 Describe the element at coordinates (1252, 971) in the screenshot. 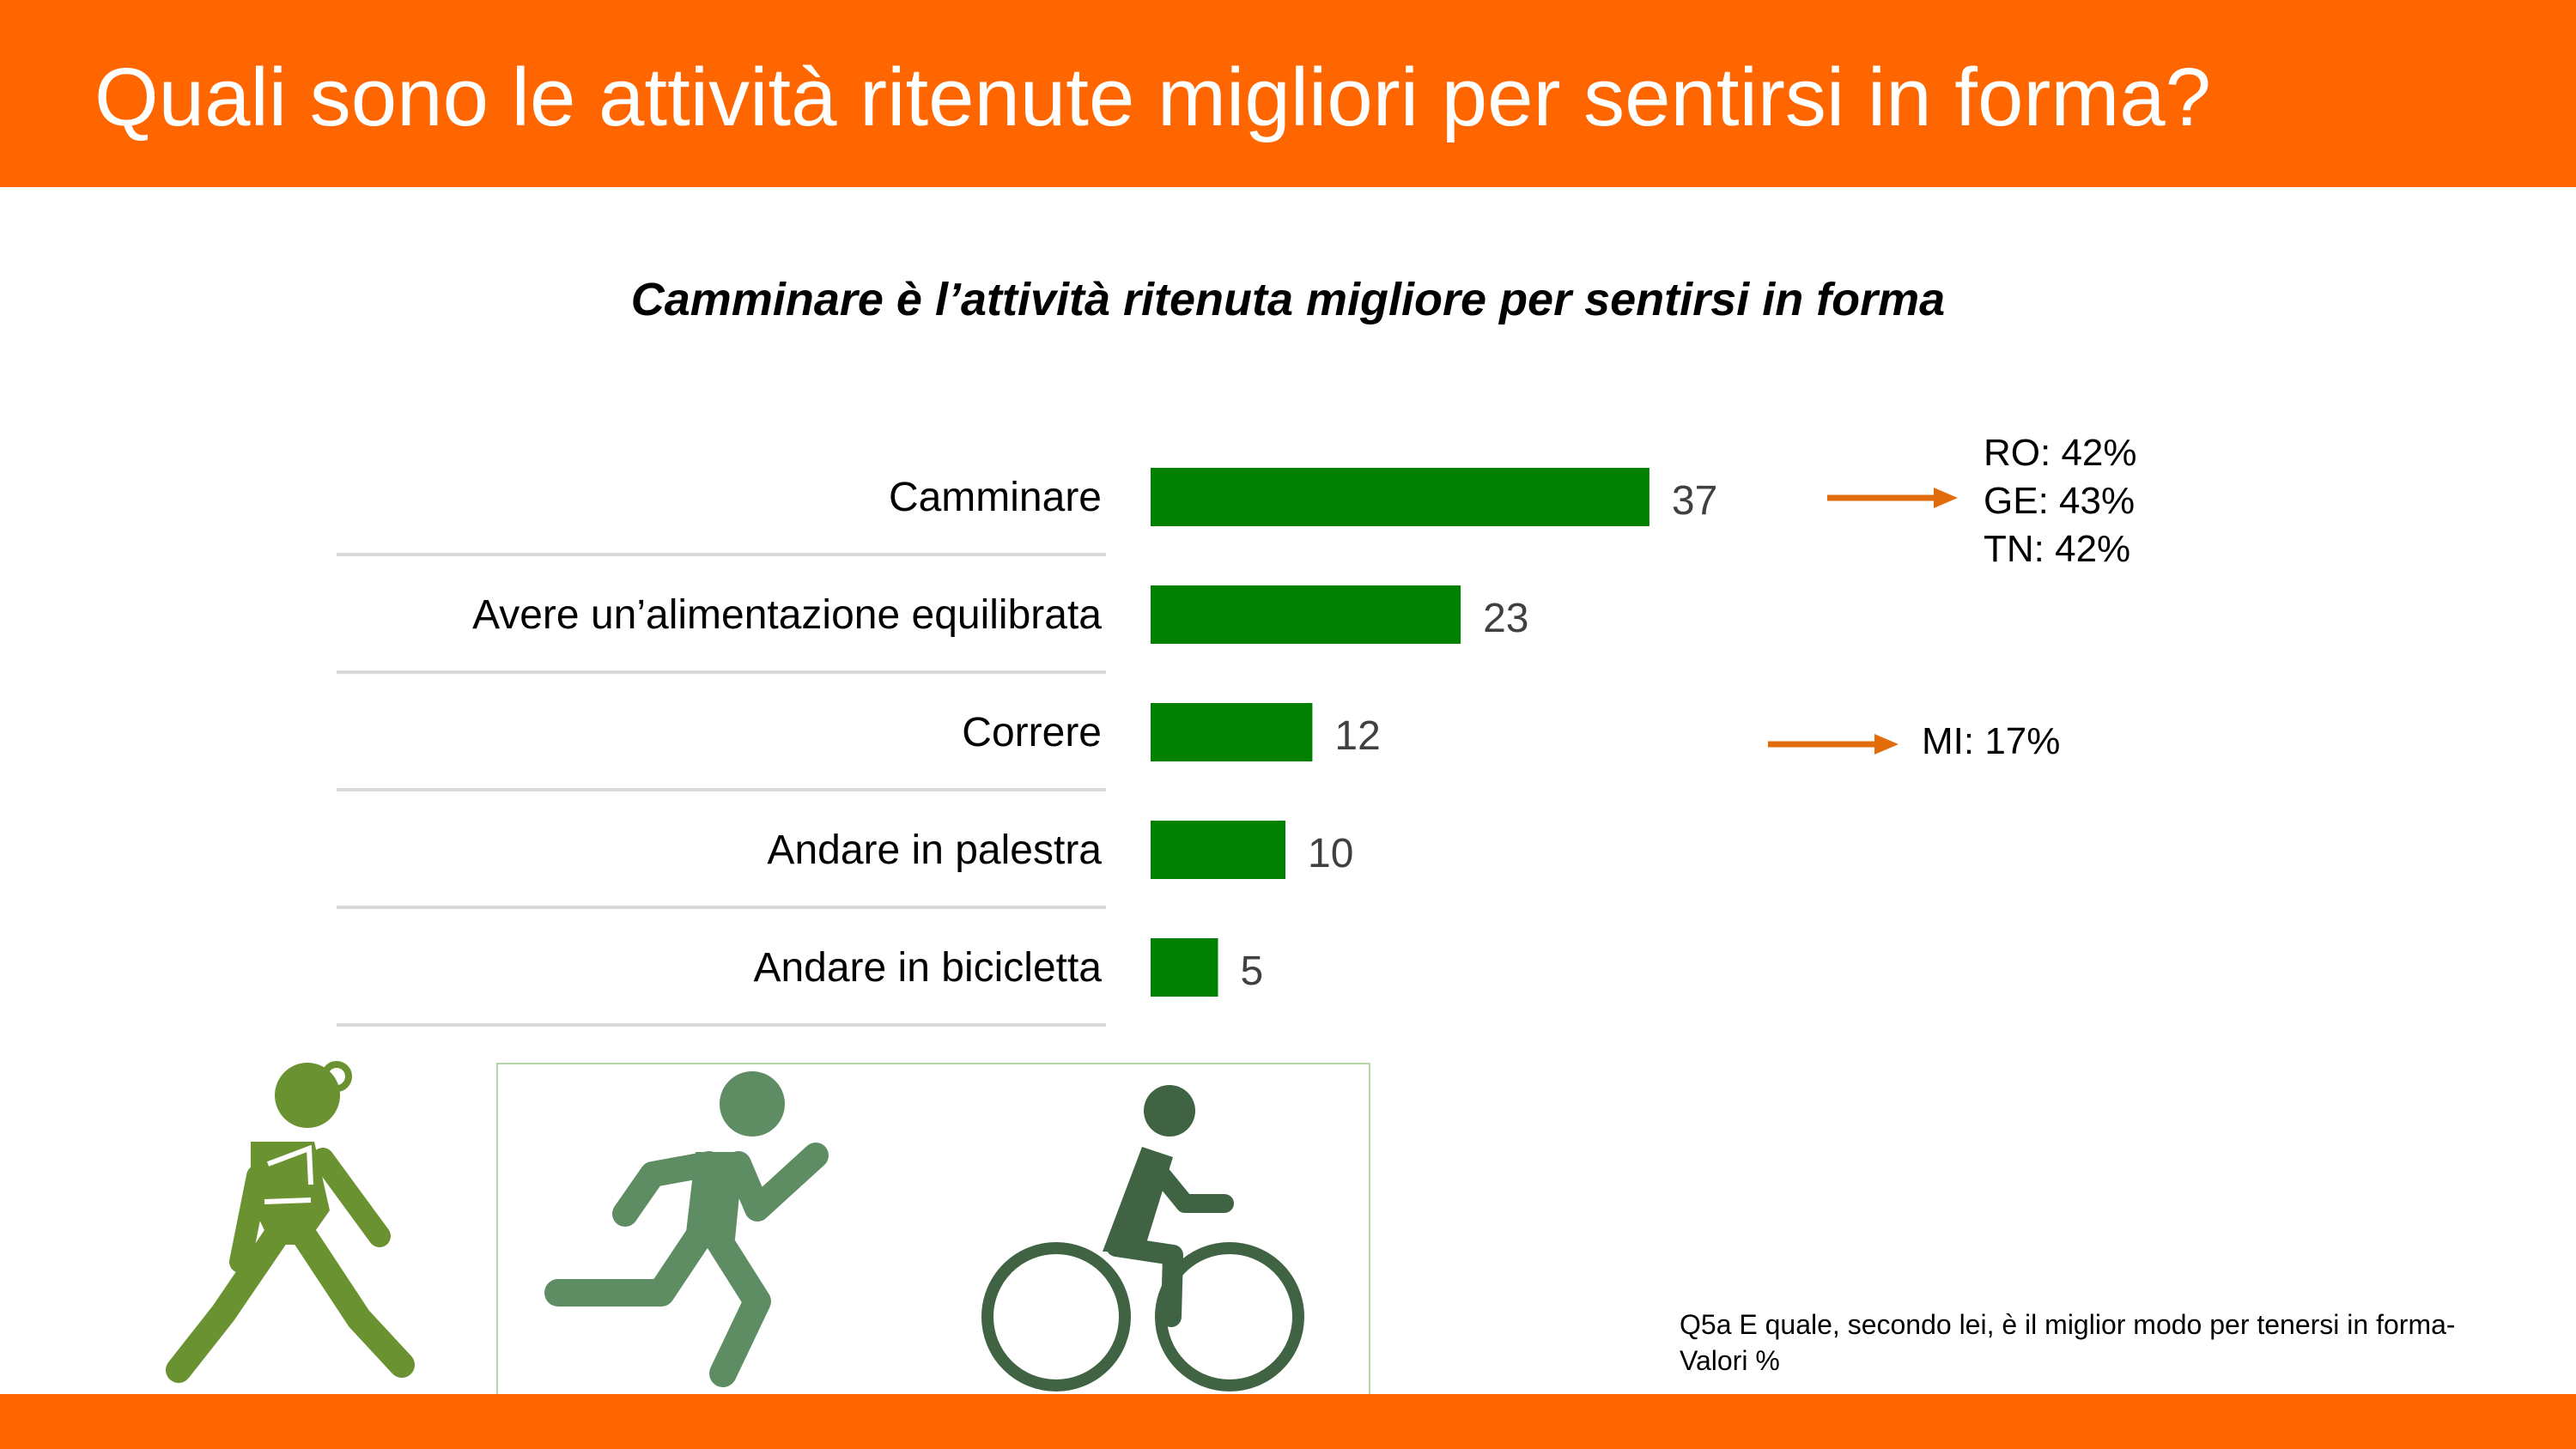

I see `value-label: 5` at that location.